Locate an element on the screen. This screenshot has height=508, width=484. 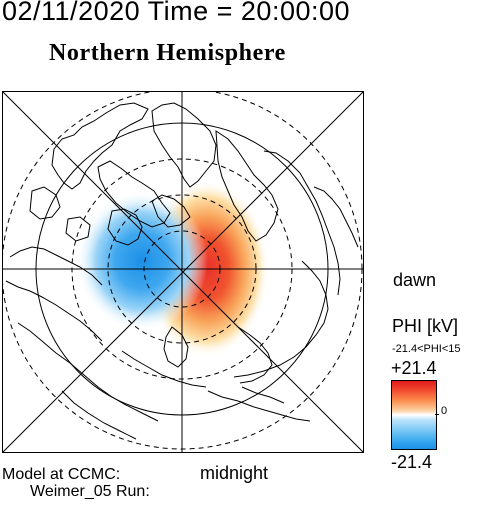
colorbar-min-label: -21.4 is located at coordinates (412, 462).